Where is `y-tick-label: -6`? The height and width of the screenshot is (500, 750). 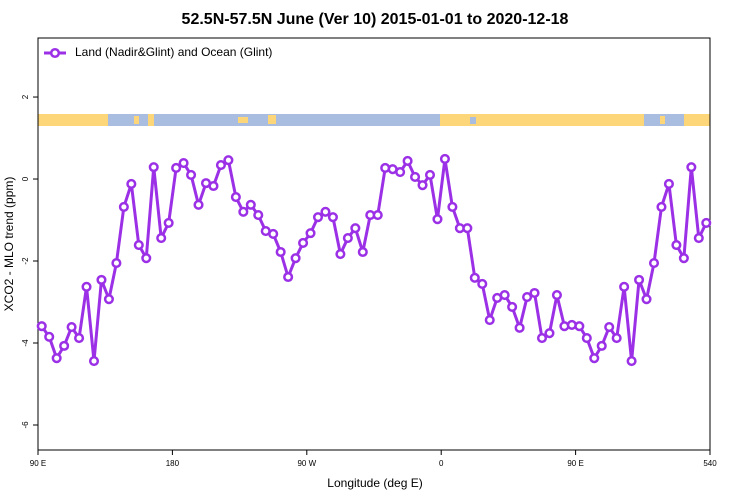
y-tick-label: -6 is located at coordinates (25, 425).